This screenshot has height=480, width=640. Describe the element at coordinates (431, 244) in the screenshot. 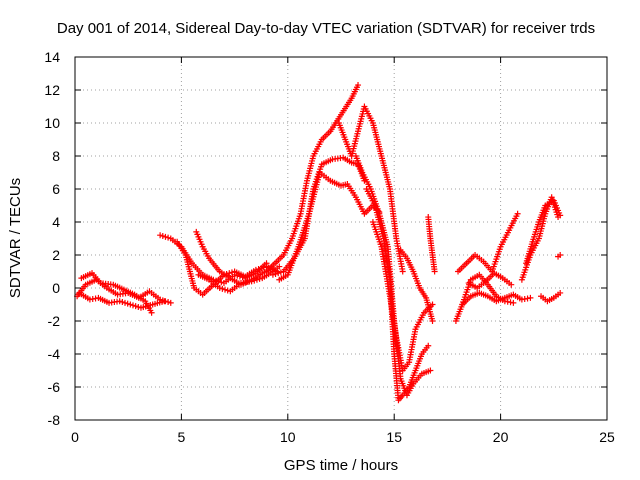

I see `series-arc-p` at that location.